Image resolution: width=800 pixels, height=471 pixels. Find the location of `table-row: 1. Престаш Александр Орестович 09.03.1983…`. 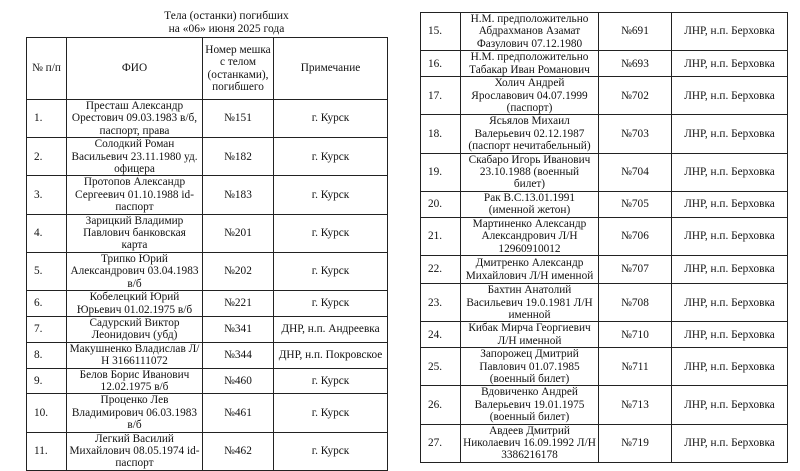

table-row: 1. Престаш Александр Орестович 09.03.1983… is located at coordinates (207, 118).